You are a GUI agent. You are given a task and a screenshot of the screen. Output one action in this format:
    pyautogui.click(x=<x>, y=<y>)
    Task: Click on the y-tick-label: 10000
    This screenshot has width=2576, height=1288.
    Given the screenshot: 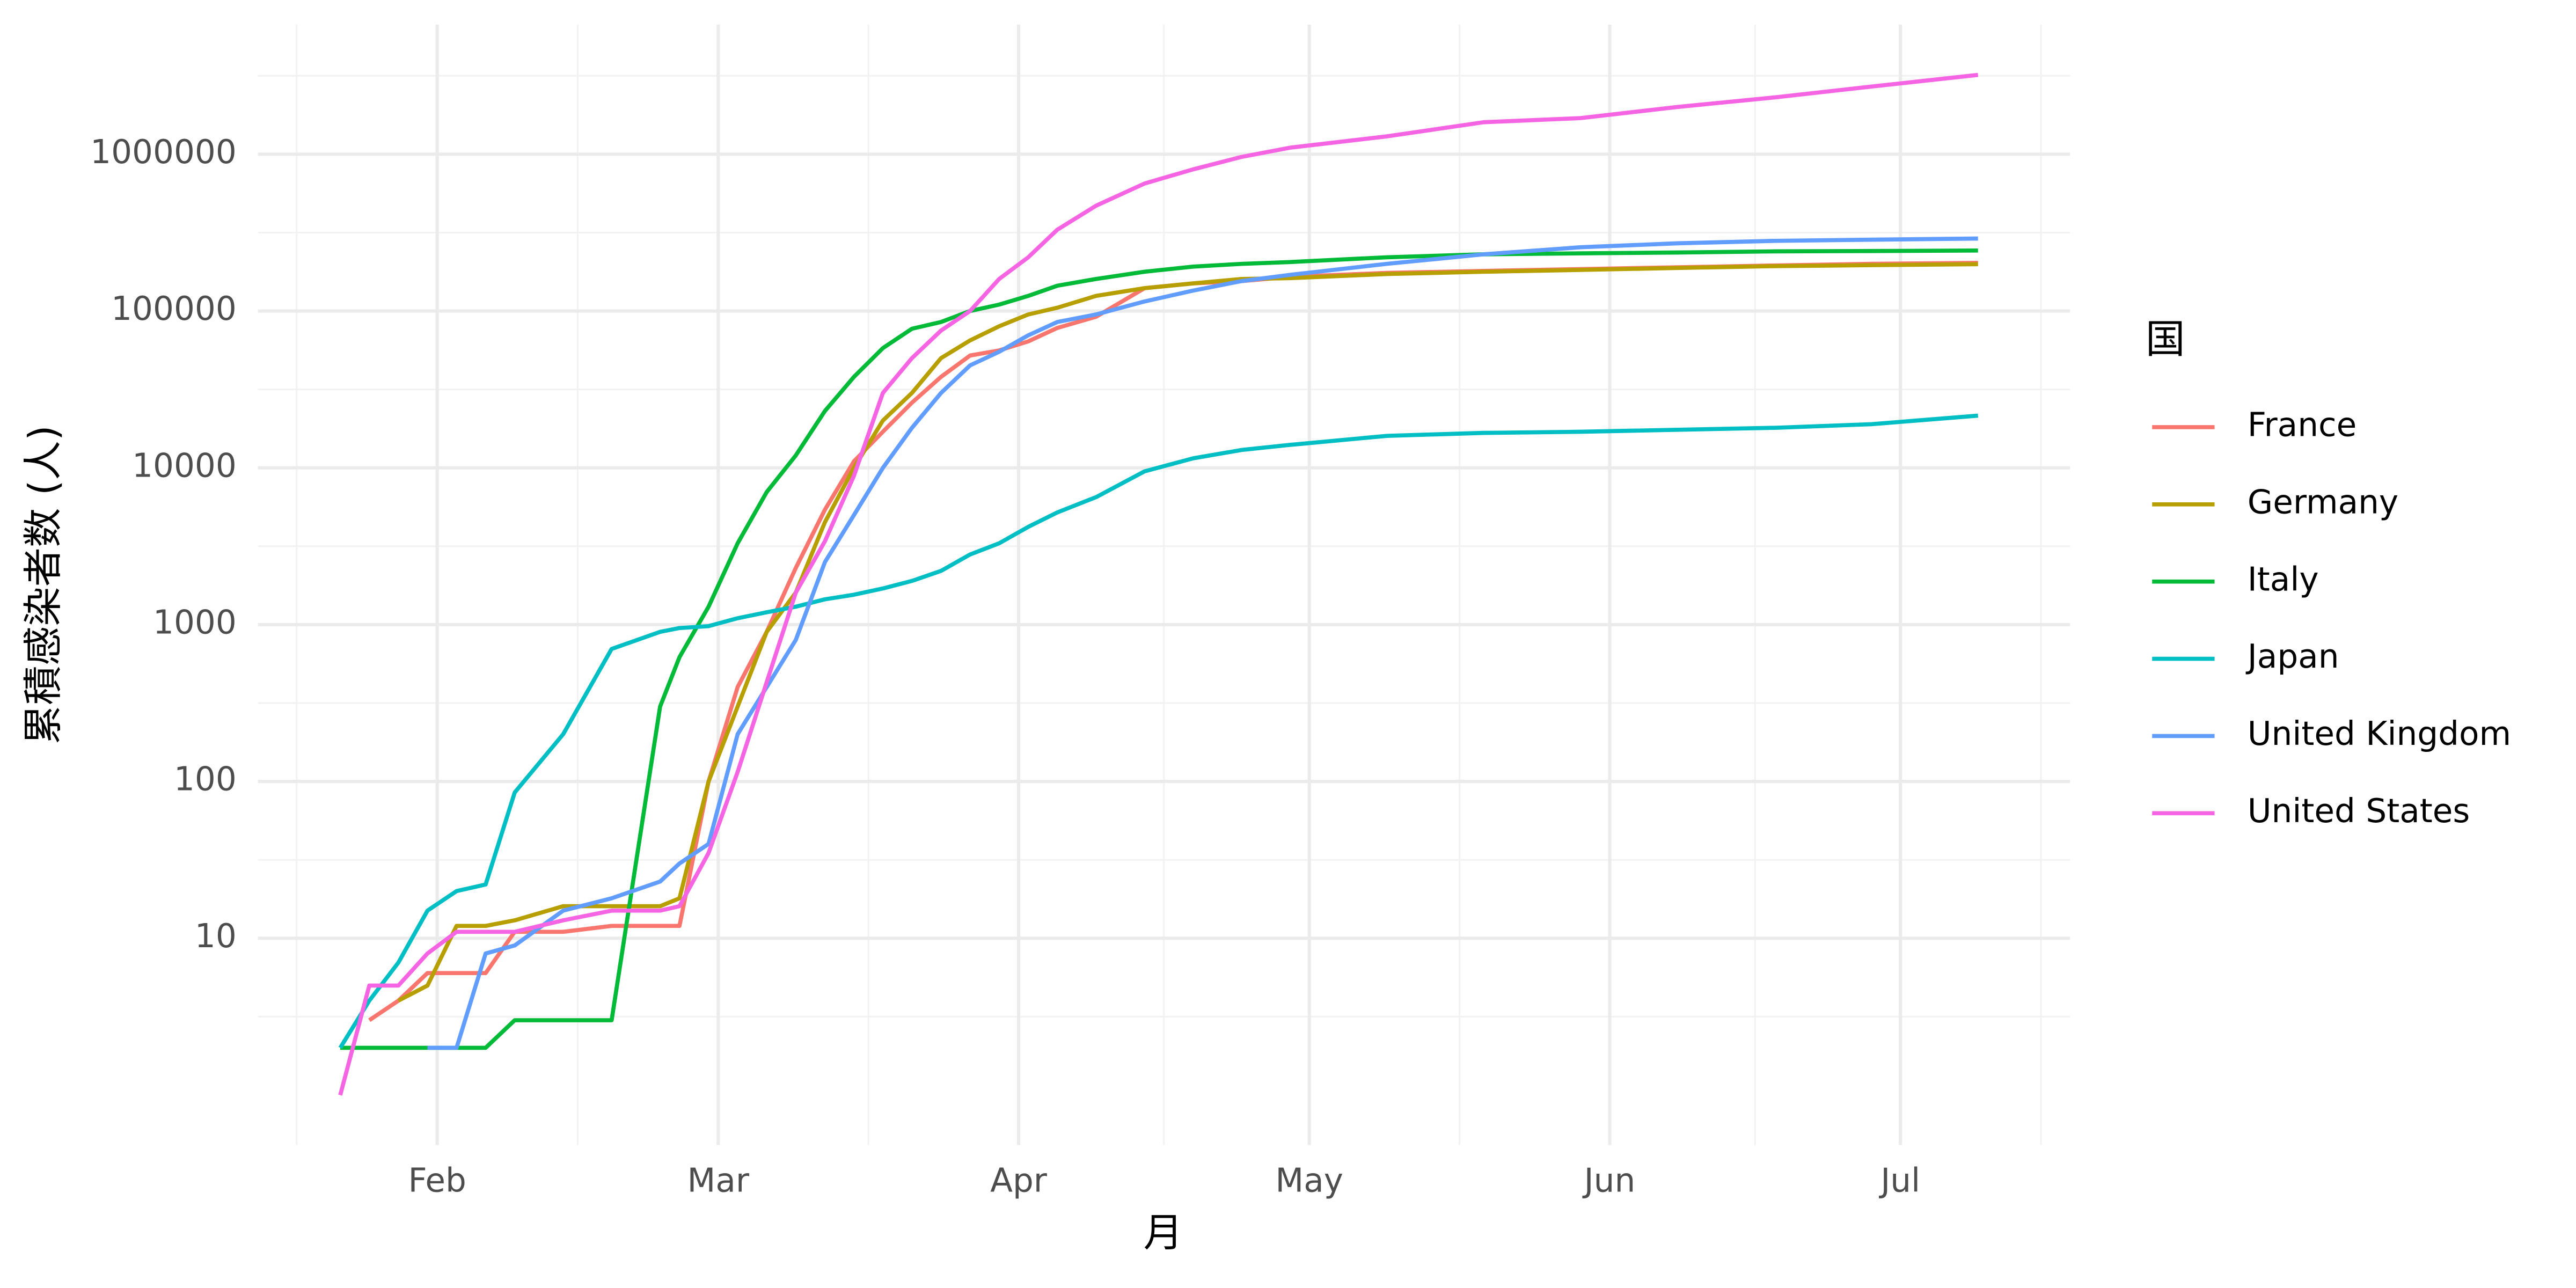 What is the action you would take?
    pyautogui.click(x=184, y=466)
    